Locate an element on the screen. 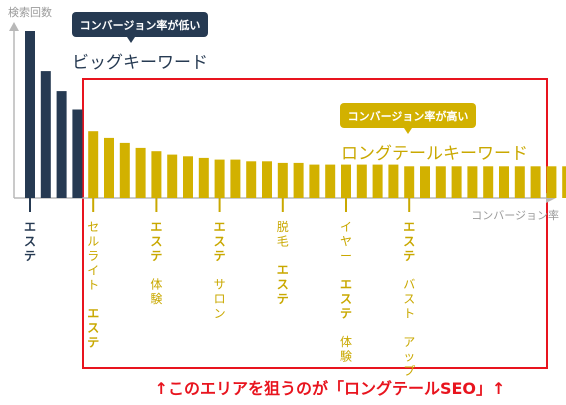 The width and height of the screenshot is (566, 405). tick-label: イヤー is located at coordinates (346, 241).